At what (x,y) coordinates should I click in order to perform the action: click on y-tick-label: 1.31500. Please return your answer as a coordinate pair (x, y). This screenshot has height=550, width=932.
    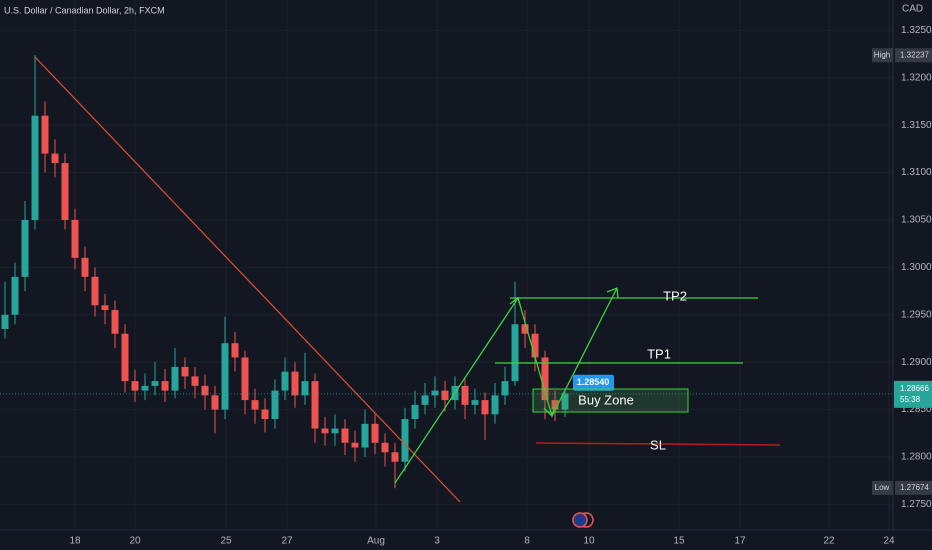
    Looking at the image, I should click on (916, 125).